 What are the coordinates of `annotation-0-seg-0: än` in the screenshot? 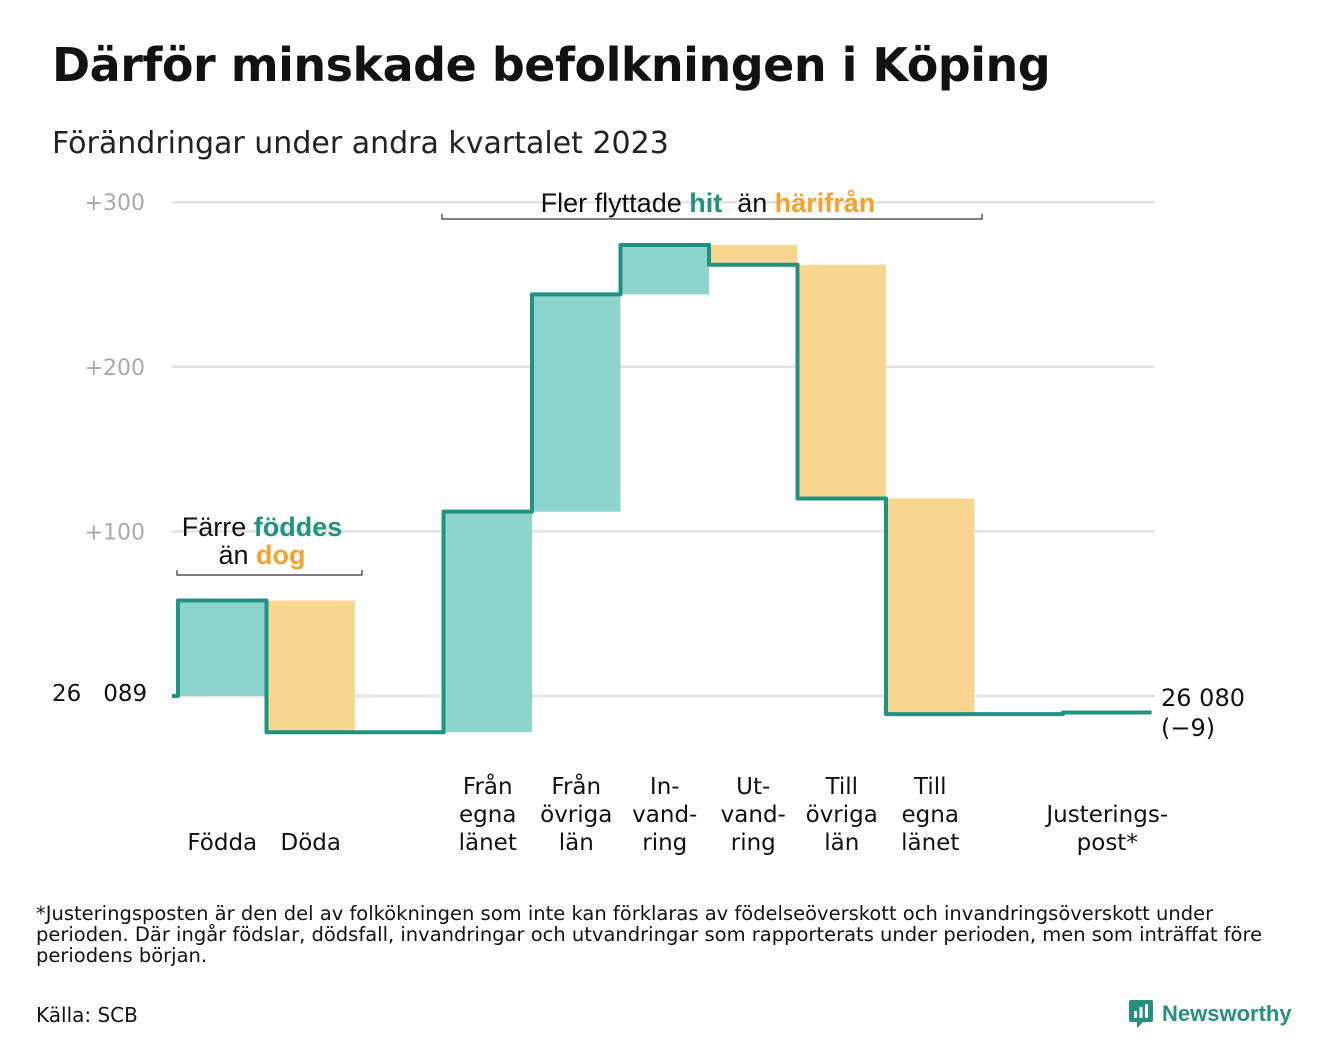 It's located at (237, 555).